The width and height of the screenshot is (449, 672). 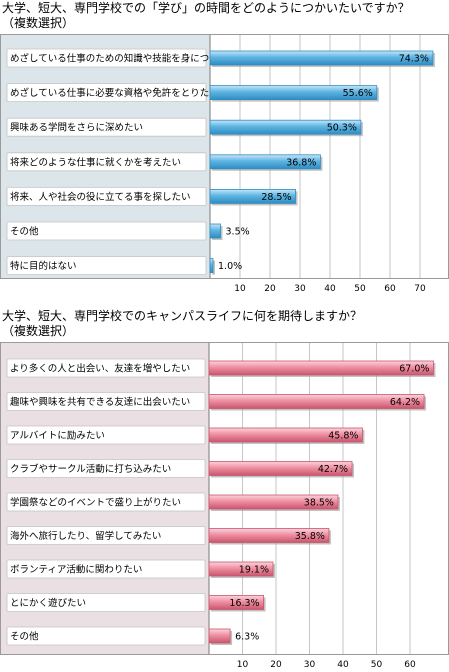 I want to click on chart2-title: 大学、短大、専門学校でのキャンパスライフに何を期待しますか？, so click(x=182, y=316).